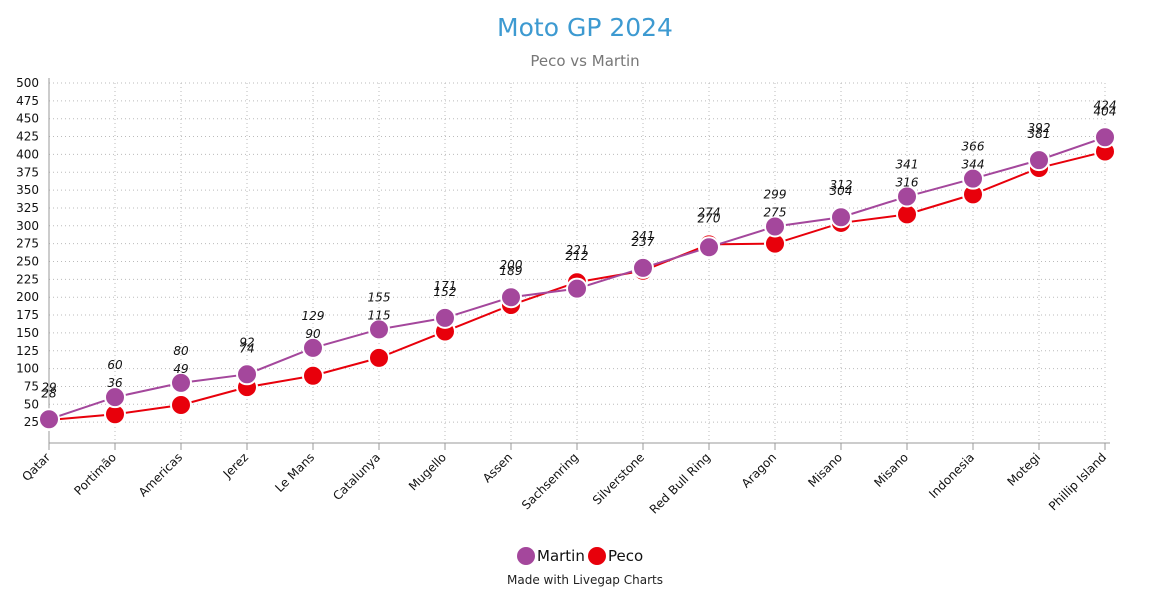 The width and height of the screenshot is (1170, 600). What do you see at coordinates (759, 470) in the screenshot?
I see `x-tick-label: Aragon` at bounding box center [759, 470].